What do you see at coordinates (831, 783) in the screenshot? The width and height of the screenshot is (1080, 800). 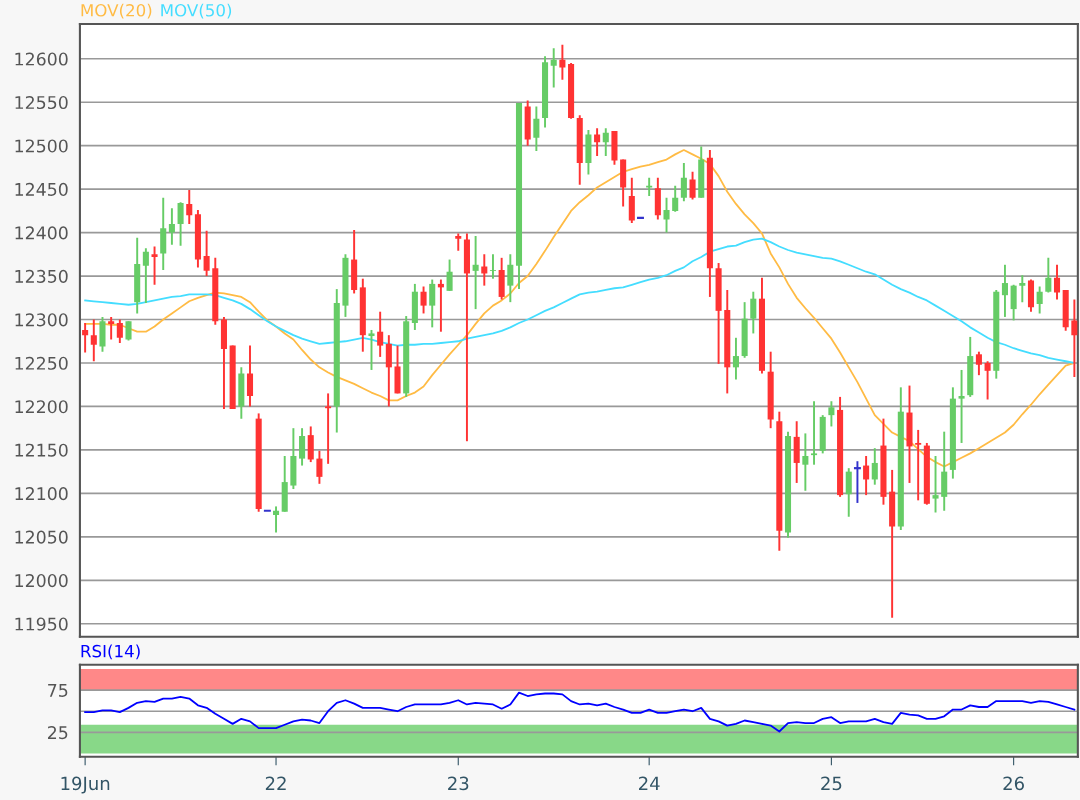 I see `x-tick-label: 25` at bounding box center [831, 783].